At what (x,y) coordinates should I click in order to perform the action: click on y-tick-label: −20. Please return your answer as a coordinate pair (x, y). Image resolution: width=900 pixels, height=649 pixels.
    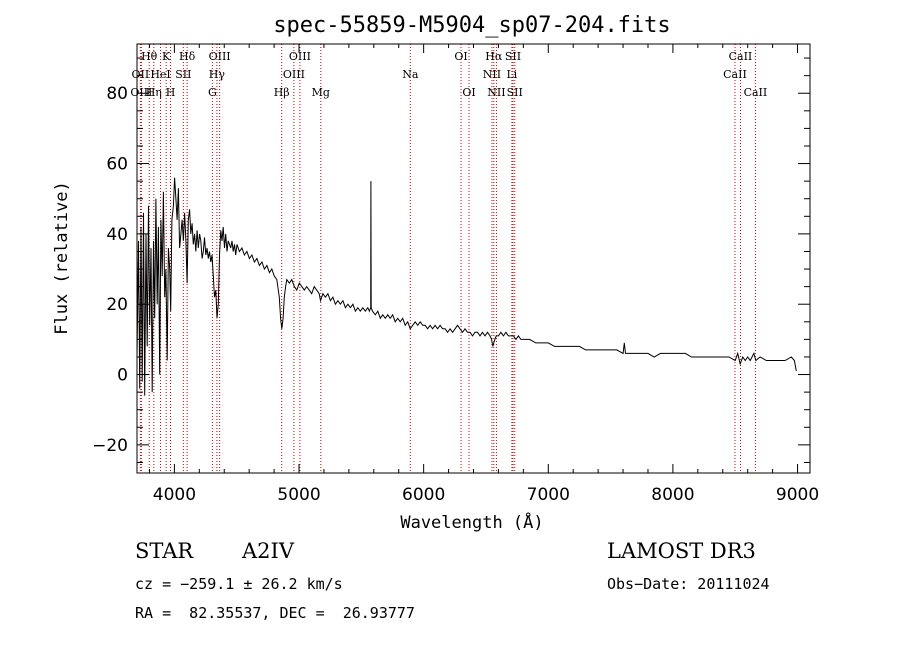
    Looking at the image, I should click on (110, 446).